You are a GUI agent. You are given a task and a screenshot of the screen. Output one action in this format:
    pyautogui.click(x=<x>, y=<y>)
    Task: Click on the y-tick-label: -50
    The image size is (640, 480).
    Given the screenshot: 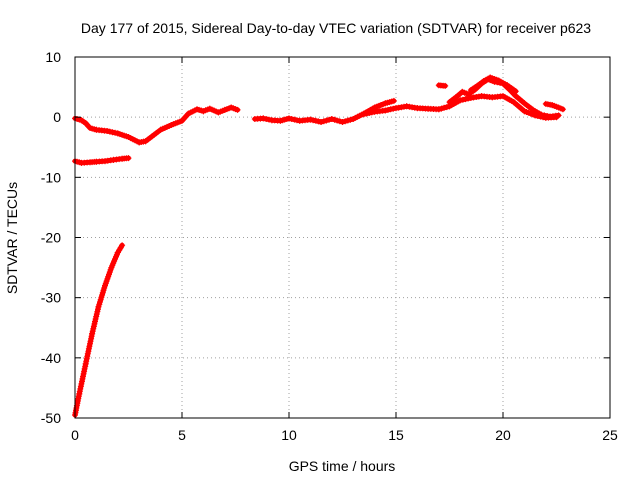 What is the action you would take?
    pyautogui.click(x=51, y=418)
    